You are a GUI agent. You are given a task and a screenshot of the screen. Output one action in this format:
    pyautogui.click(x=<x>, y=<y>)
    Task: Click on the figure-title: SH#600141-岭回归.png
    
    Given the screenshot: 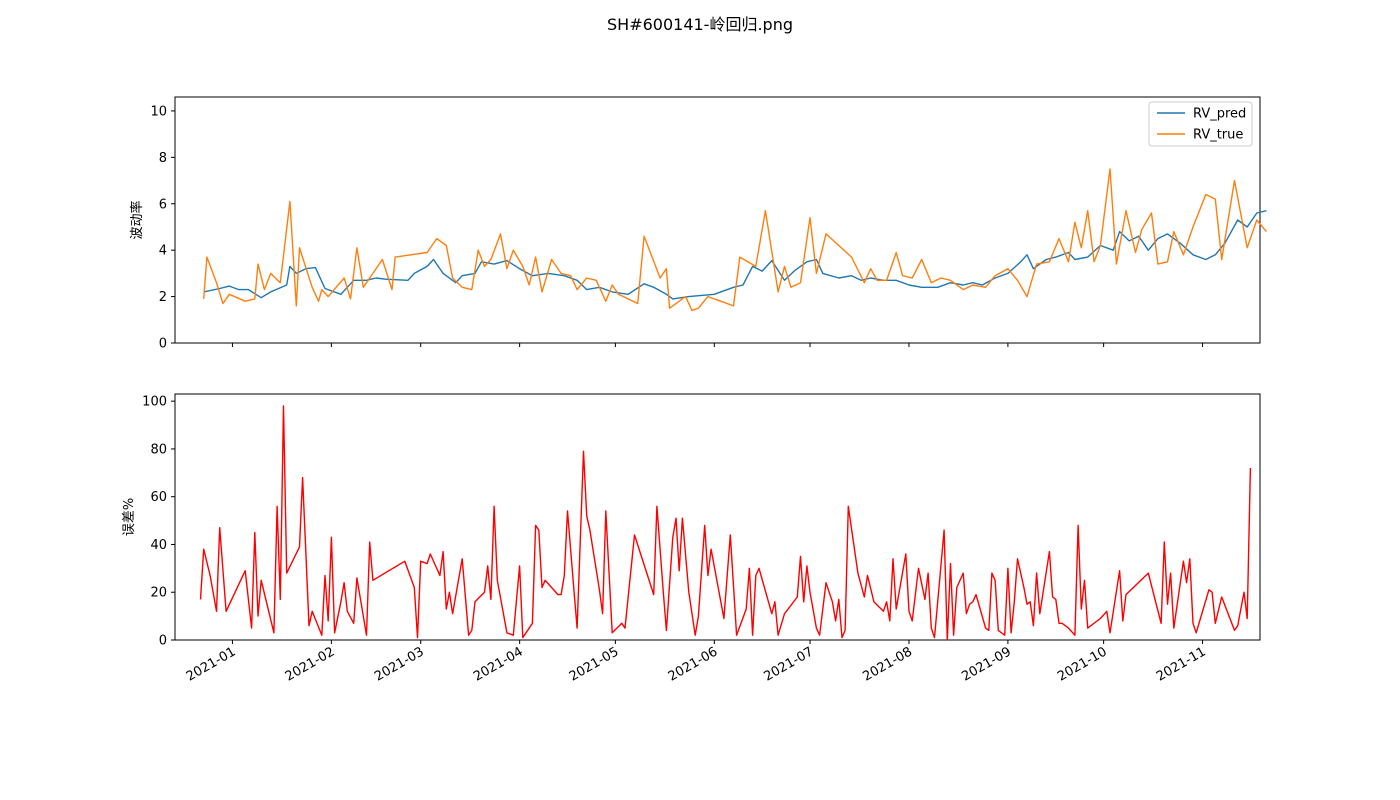 What is the action you would take?
    pyautogui.click(x=700, y=24)
    